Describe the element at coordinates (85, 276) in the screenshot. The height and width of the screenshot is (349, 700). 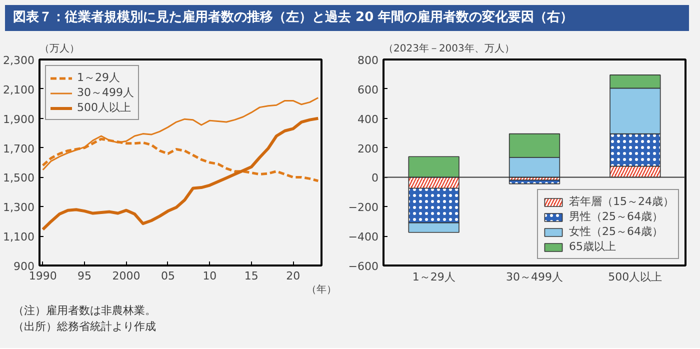
I see `x-tick-label: 95` at that location.